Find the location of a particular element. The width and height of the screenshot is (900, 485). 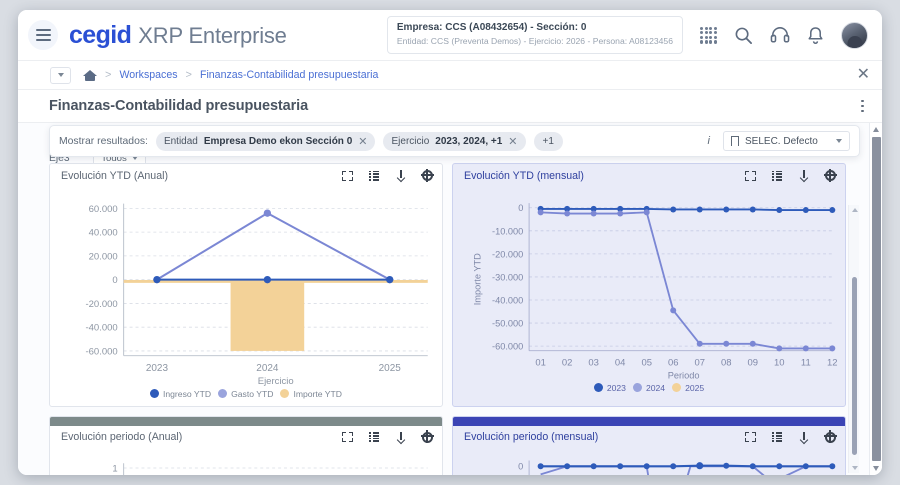

info-icon: i is located at coordinates (708, 141).